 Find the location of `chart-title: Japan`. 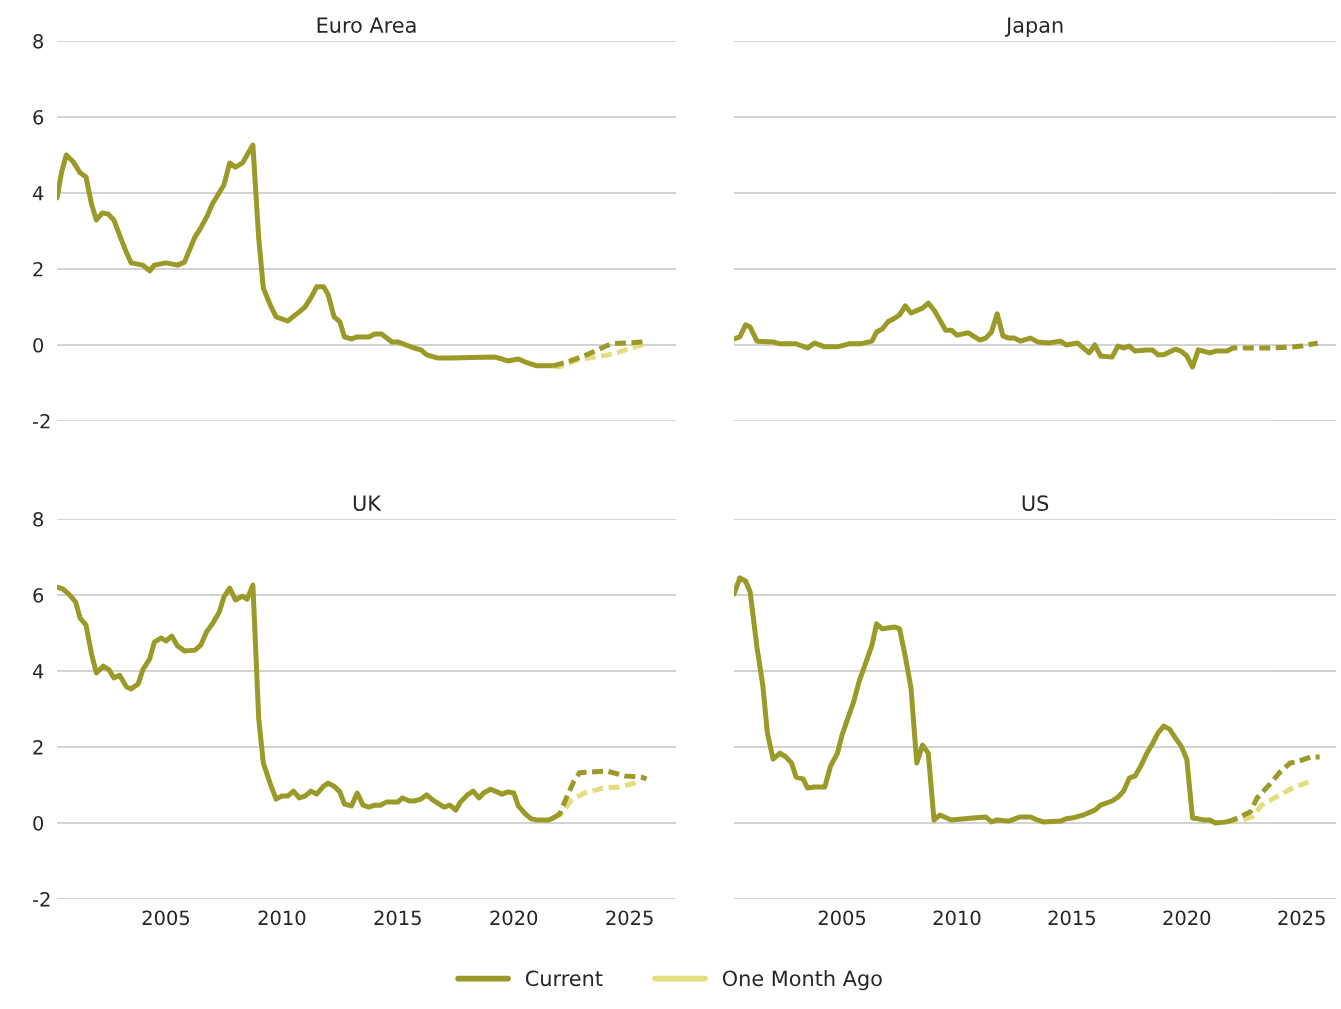

chart-title: Japan is located at coordinates (1033, 27).